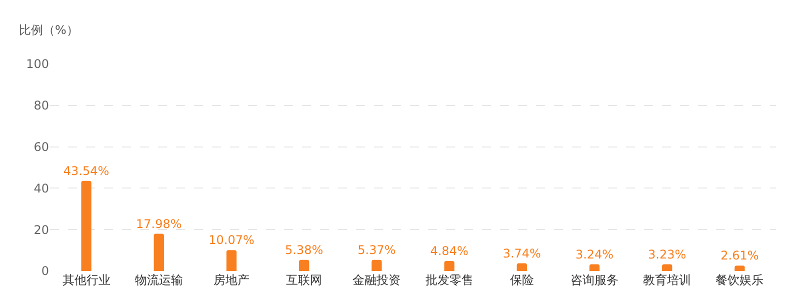  I want to click on data-label: 3.24%, so click(594, 254).